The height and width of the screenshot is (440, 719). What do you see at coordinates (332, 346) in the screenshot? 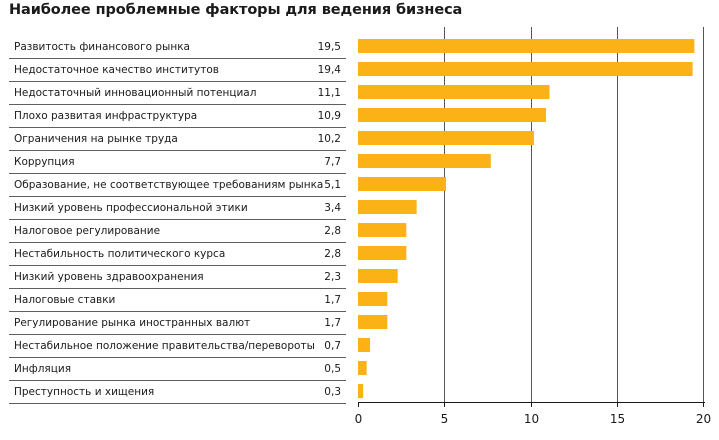
I see `row-value-label: 0,7` at bounding box center [332, 346].